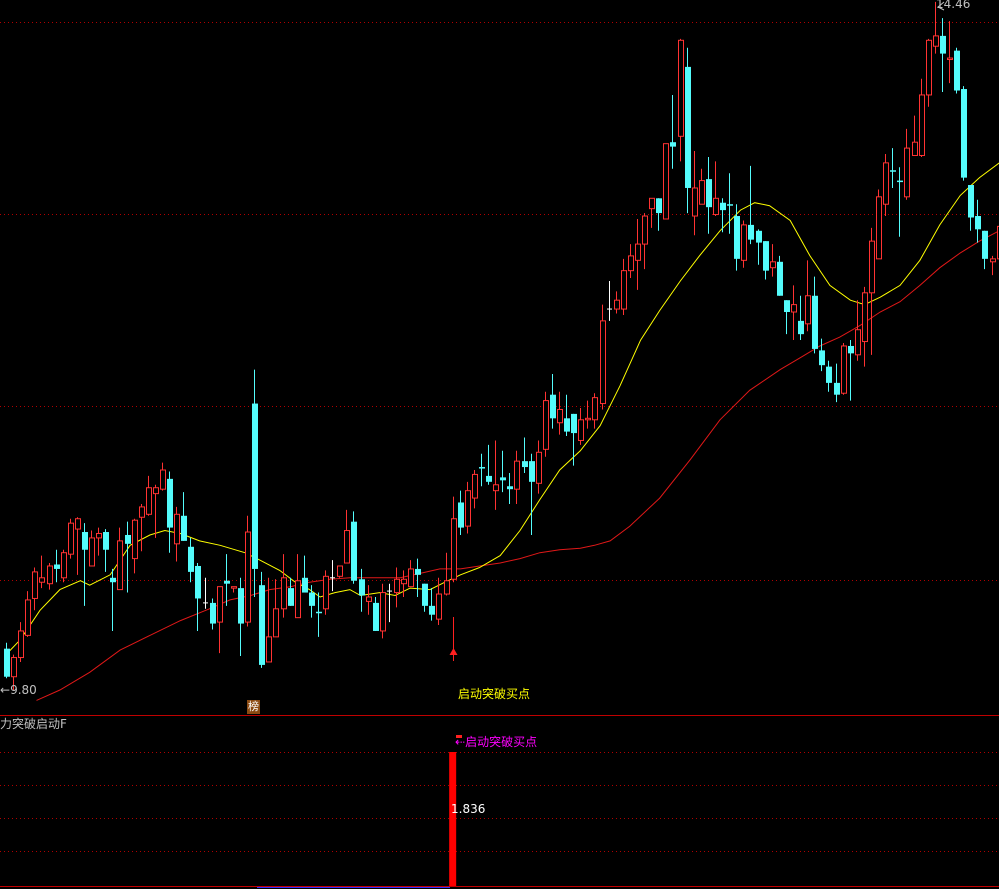 The image size is (999, 889). What do you see at coordinates (453, 639) in the screenshot?
I see `signal-arrow-icon` at bounding box center [453, 639].